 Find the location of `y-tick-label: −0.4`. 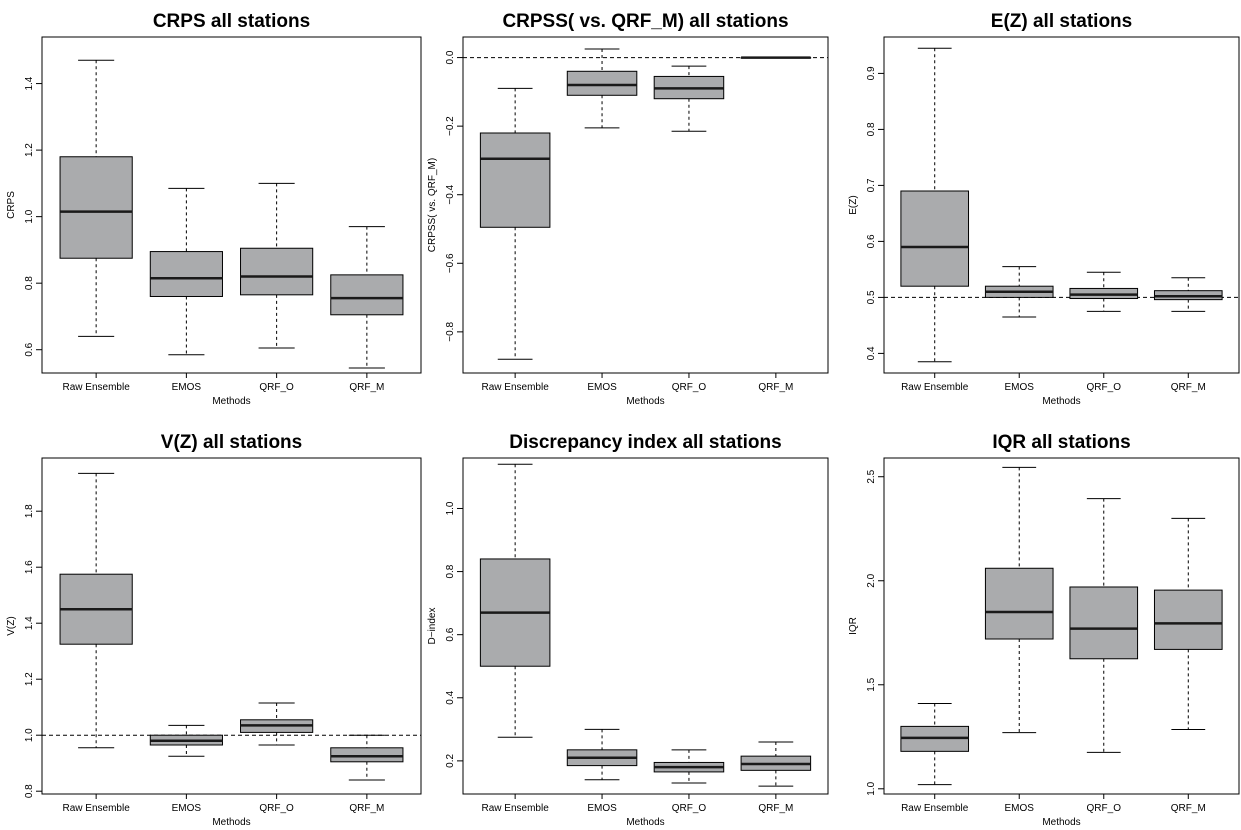

y-tick-label: −0.4 is located at coordinates (450, 194).